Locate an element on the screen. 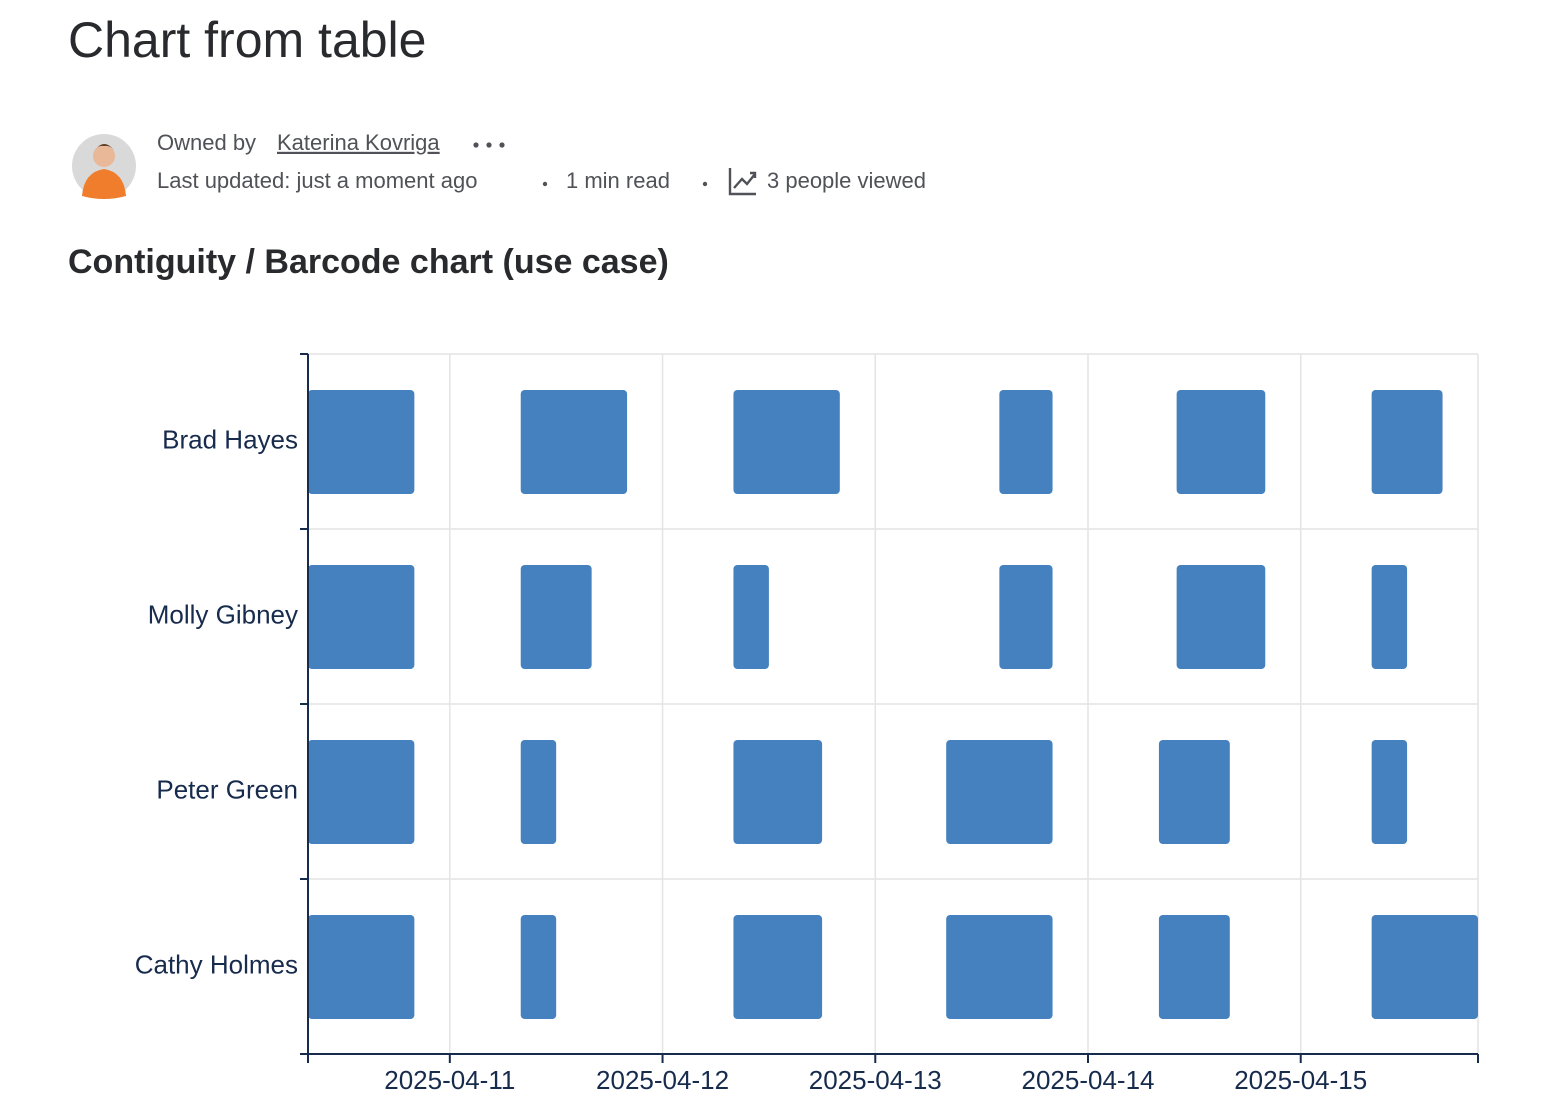  chart-title: Contiguity / Barcode chart (use case) is located at coordinates (368, 262).